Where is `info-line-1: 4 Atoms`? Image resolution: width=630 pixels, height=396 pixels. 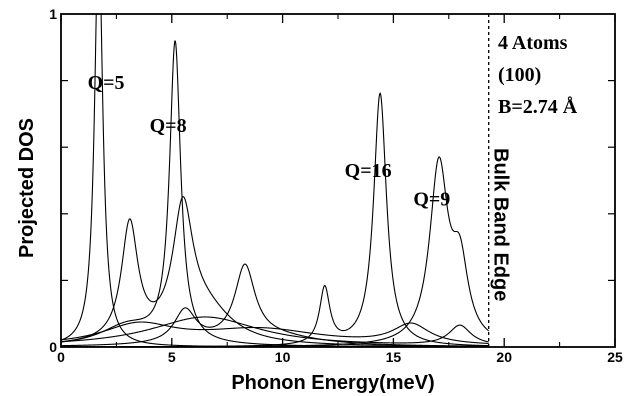 info-line-1: 4 Atoms is located at coordinates (533, 43).